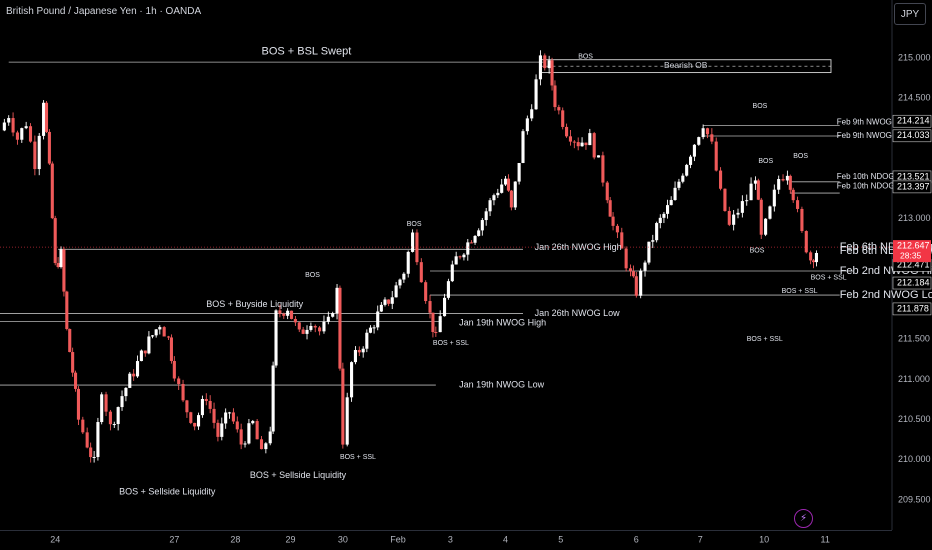 The width and height of the screenshot is (932, 550). What do you see at coordinates (505, 539) in the screenshot?
I see `x-tick-7: 4` at bounding box center [505, 539].